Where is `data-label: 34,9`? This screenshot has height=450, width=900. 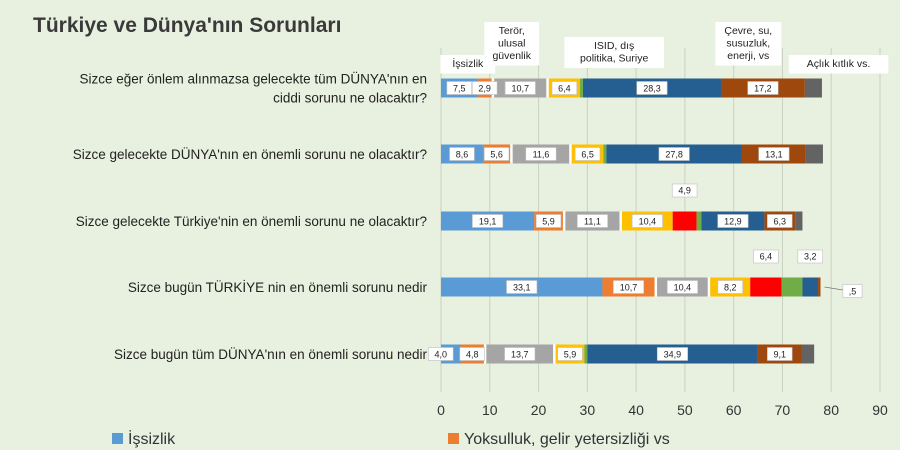
data-label: 34,9 is located at coordinates (673, 355).